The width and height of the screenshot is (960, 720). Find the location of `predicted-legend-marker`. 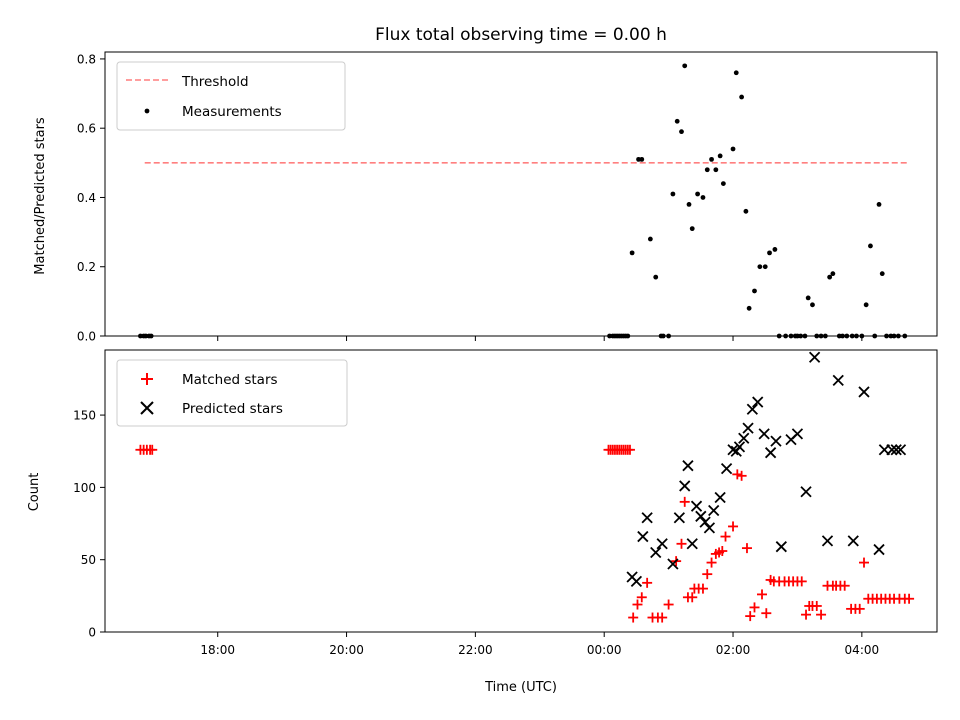

predicted-legend-marker is located at coordinates (147, 408).